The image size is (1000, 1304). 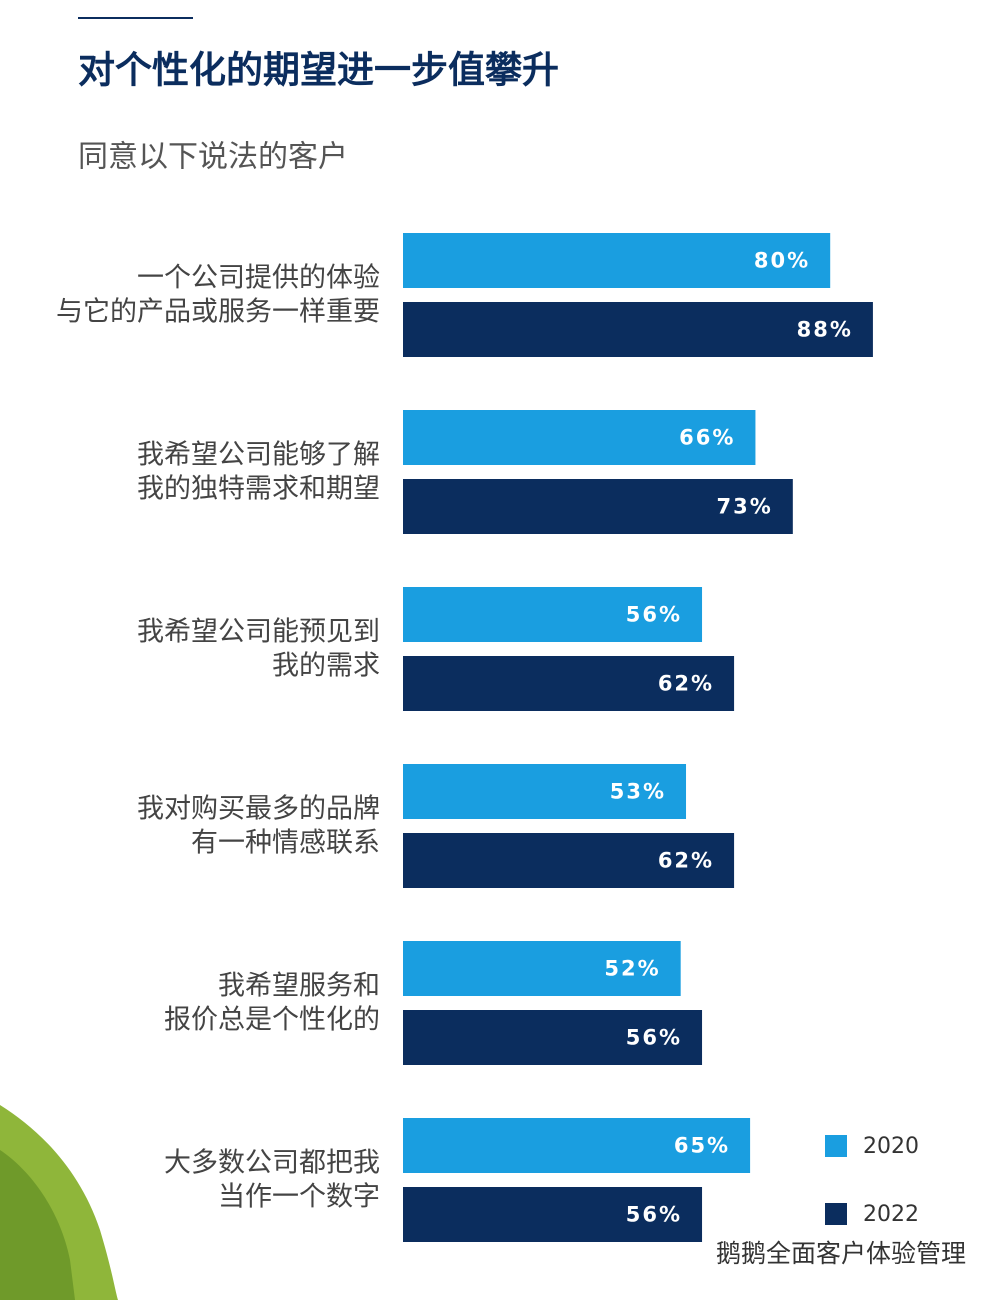 What do you see at coordinates (37, 1225) in the screenshot?
I see `decoration` at bounding box center [37, 1225].